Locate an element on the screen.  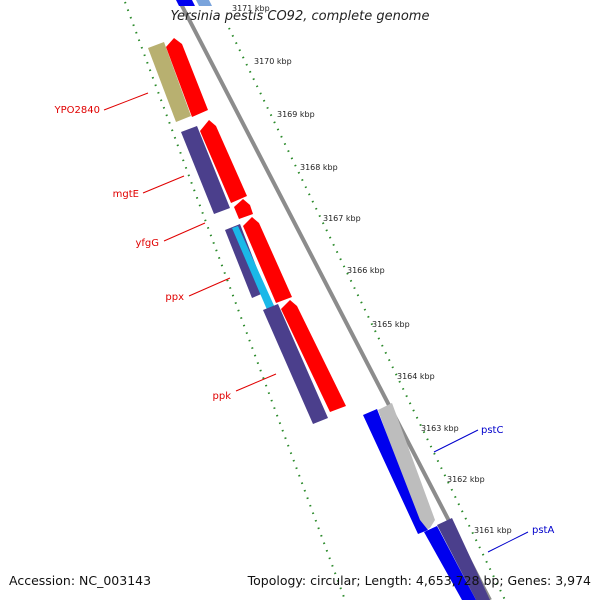
feature-pstc-grey is located at coordinates (406, 467).